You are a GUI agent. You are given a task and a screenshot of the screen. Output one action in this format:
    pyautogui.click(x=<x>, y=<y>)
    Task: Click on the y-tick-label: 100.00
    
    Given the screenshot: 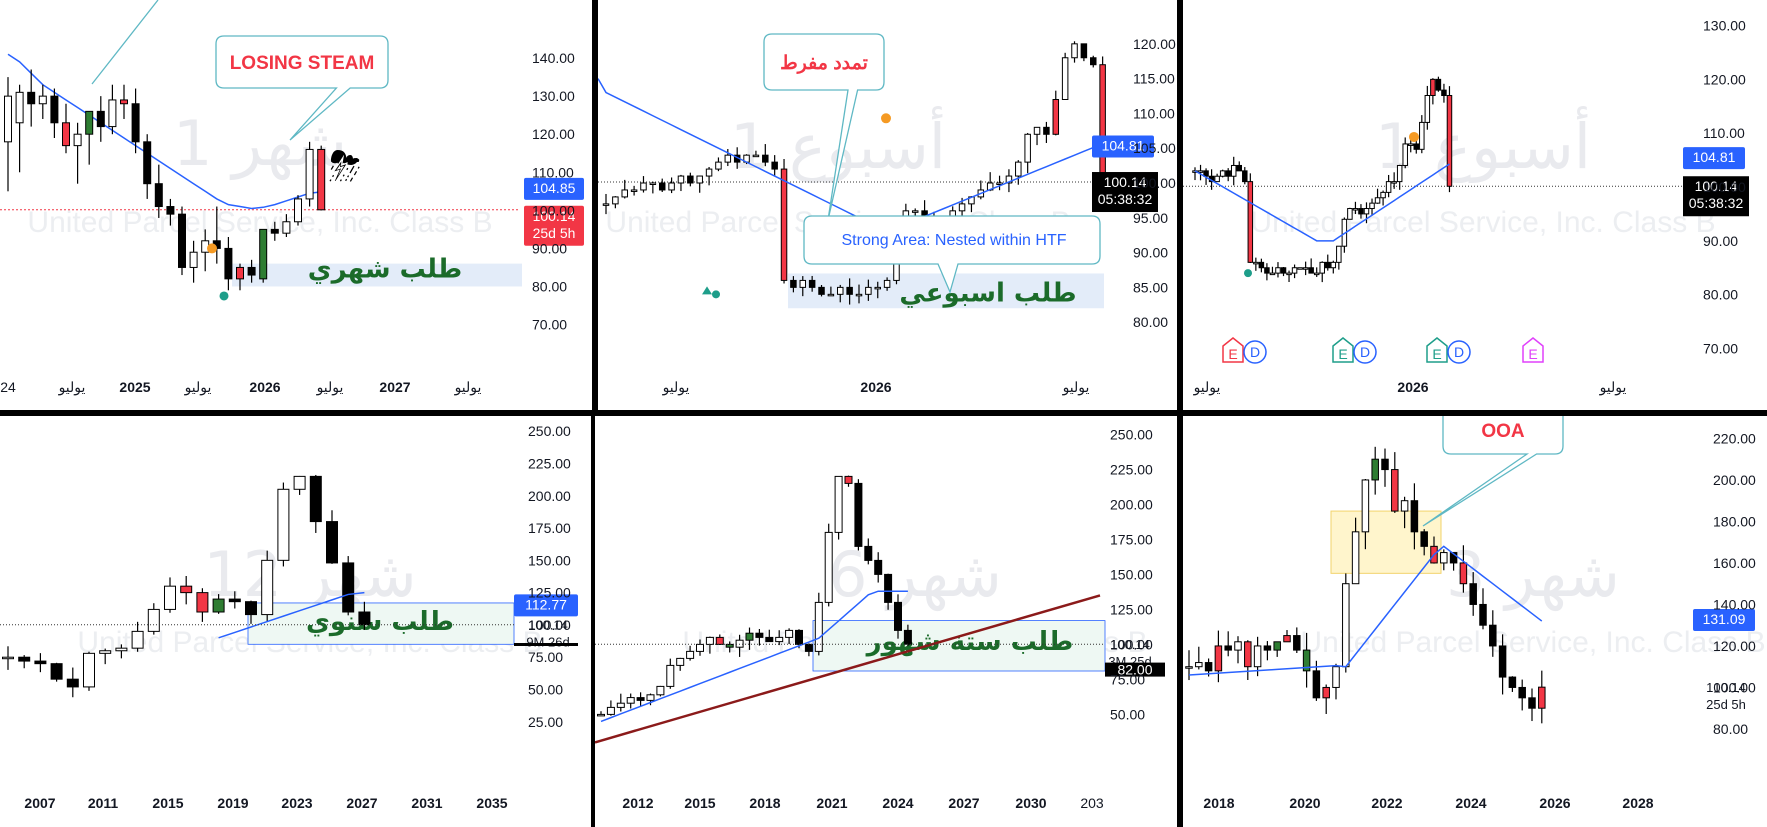 What is the action you would take?
    pyautogui.click(x=1131, y=644)
    